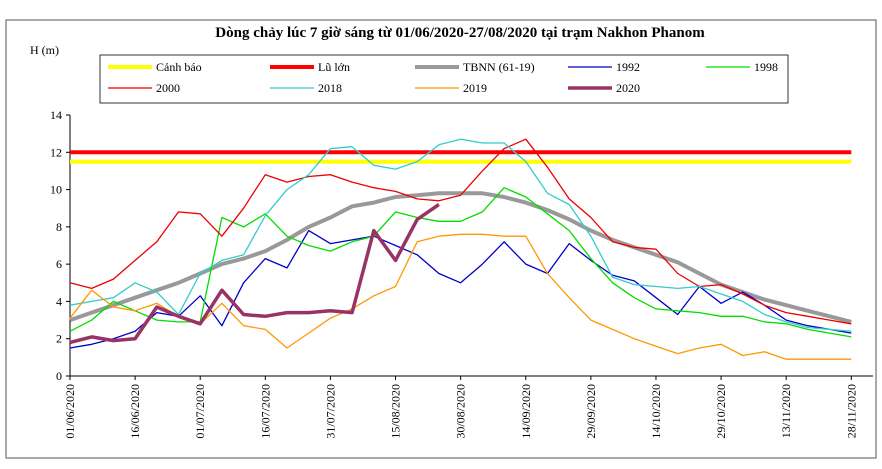 This screenshot has height=469, width=882. I want to click on legend-label: Cảnh báo, so click(179, 67).